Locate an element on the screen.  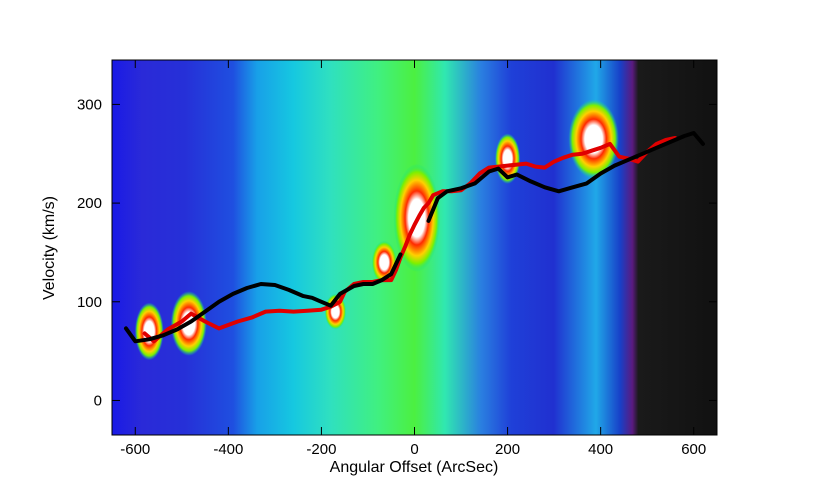
series-line-1b is located at coordinates (565, 177).